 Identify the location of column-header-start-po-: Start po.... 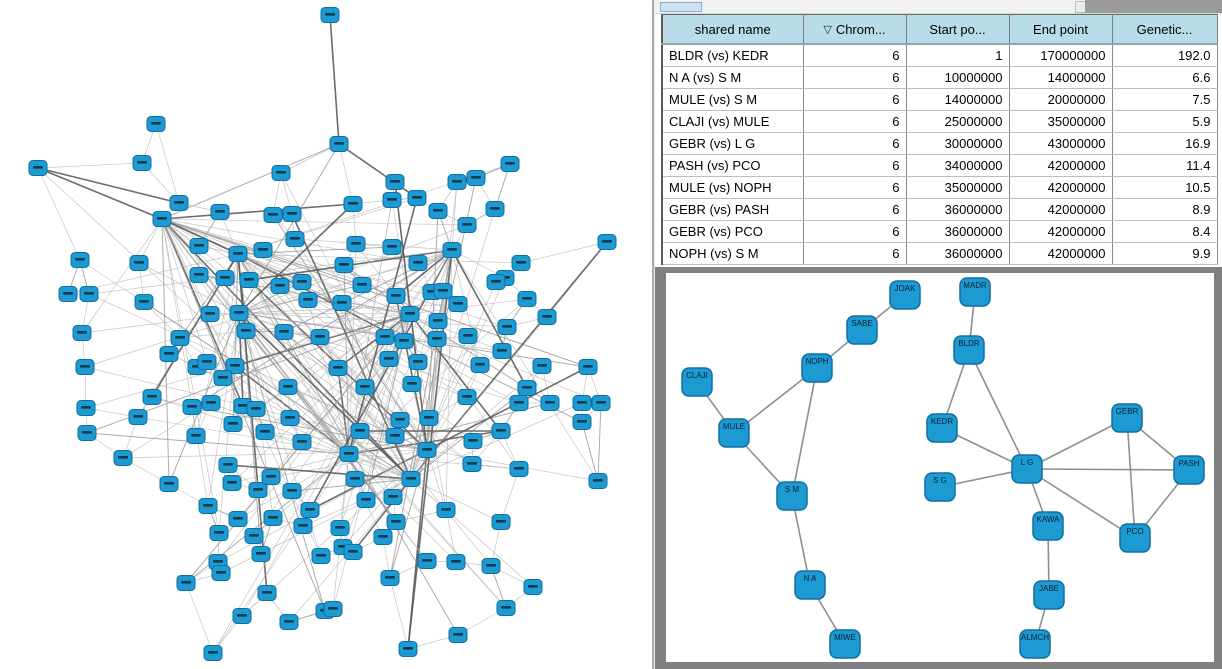
(958, 29).